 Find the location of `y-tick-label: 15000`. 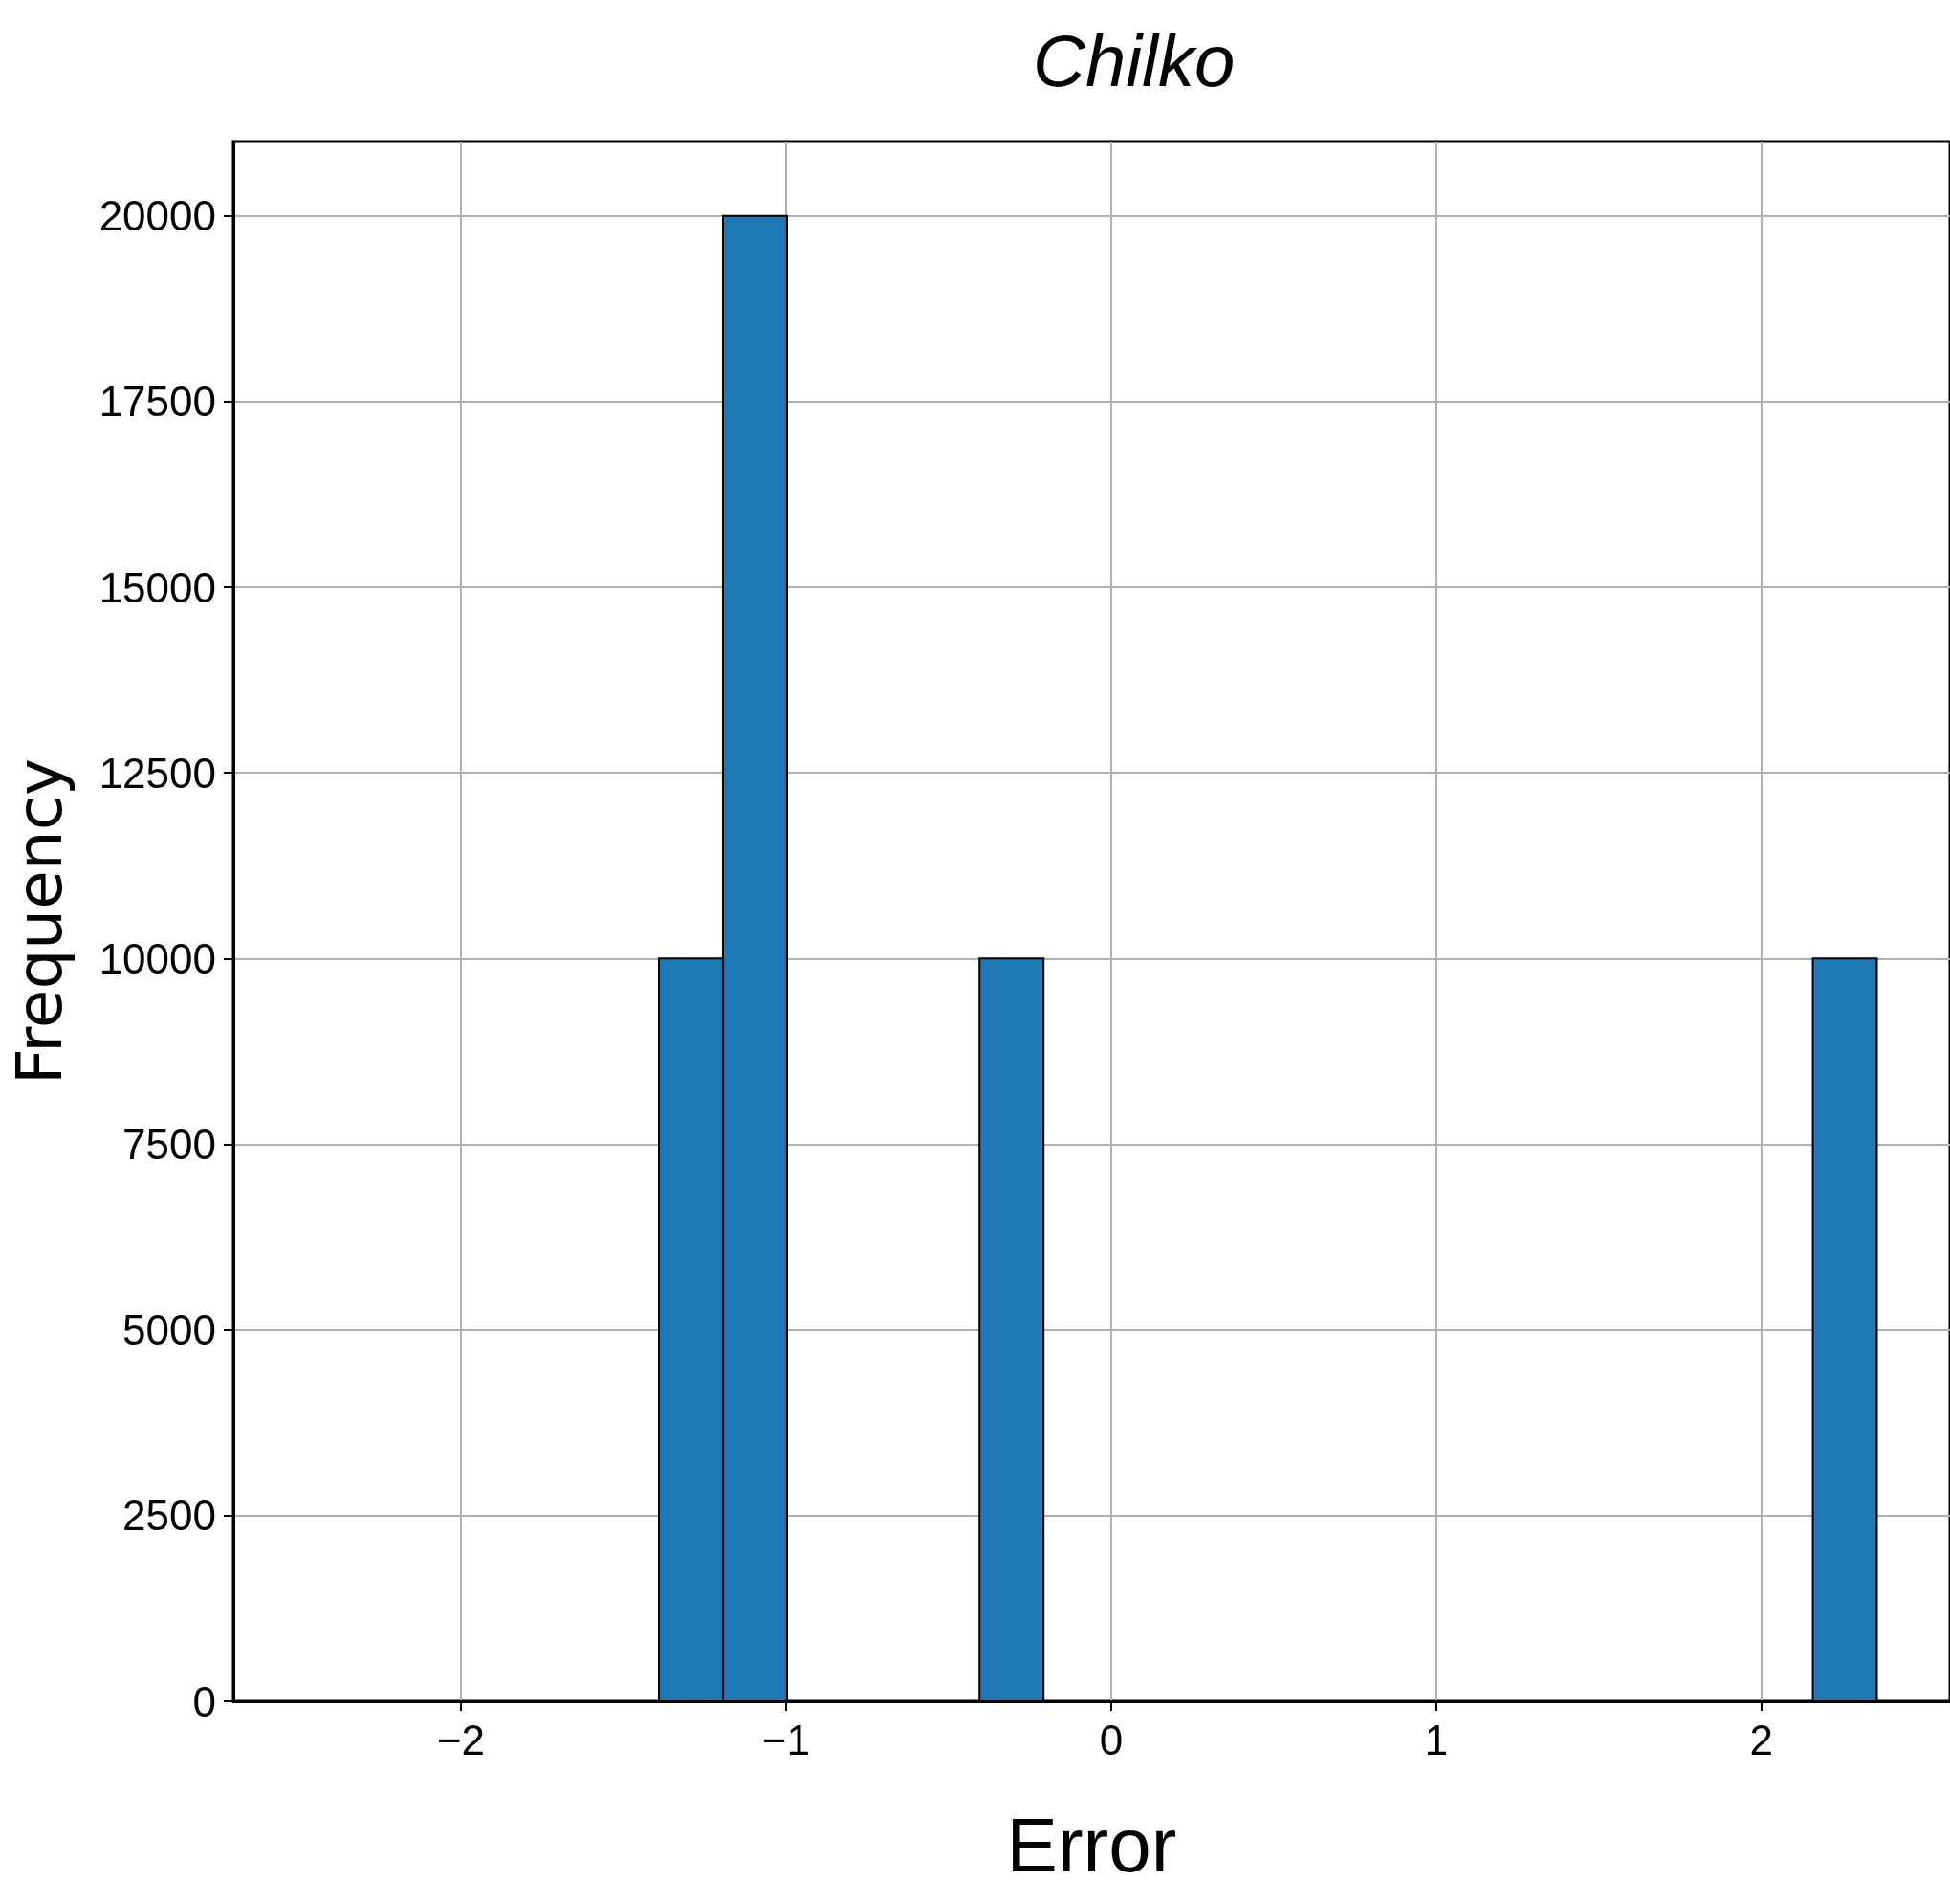

y-tick-label: 15000 is located at coordinates (157, 587).